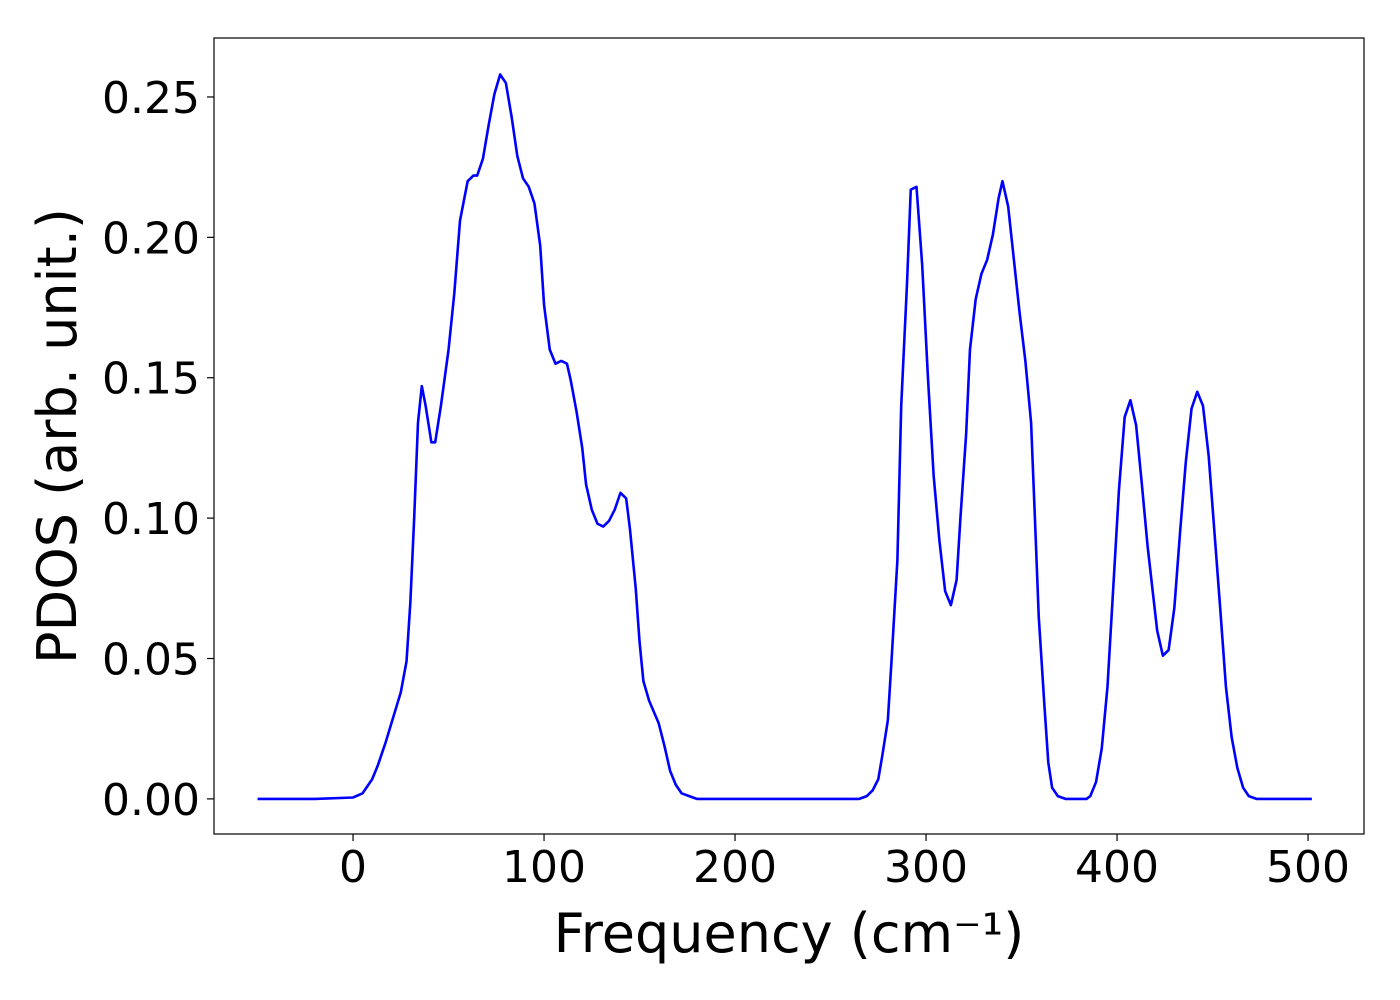 The height and width of the screenshot is (1000, 1400). What do you see at coordinates (151, 98) in the screenshot?
I see `y-tick-label: 0.25` at bounding box center [151, 98].